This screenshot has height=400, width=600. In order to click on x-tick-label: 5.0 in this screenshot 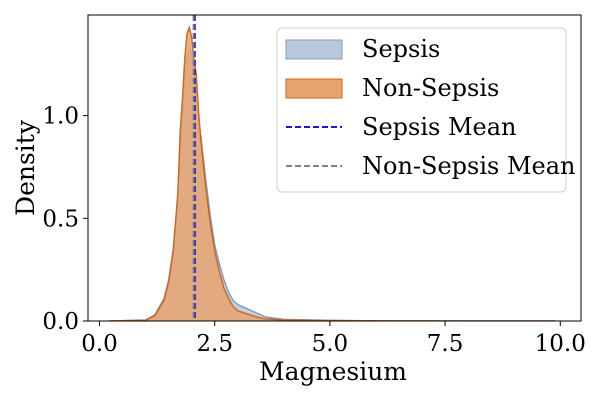, I will do `click(330, 344)`.